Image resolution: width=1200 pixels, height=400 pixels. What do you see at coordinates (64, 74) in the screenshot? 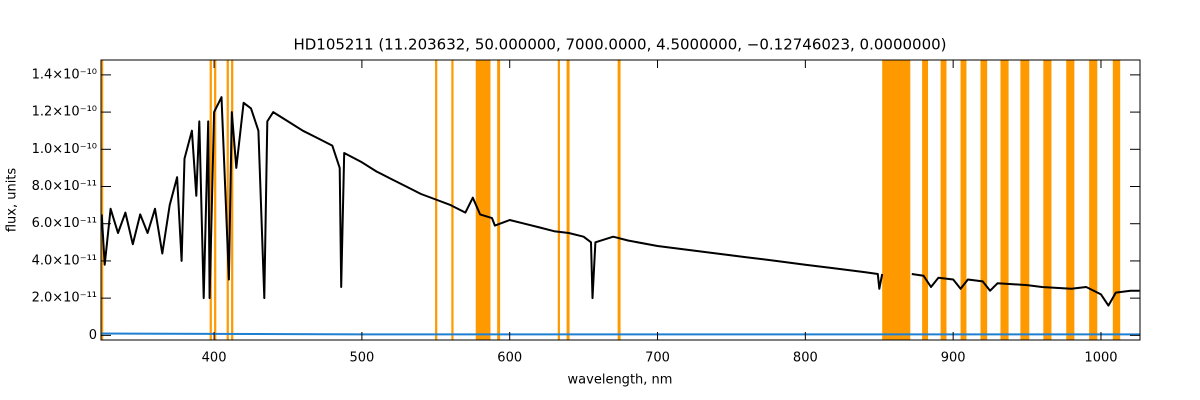
I see `y-tick-label: 1.4×10⁻¹⁰` at bounding box center [64, 74].